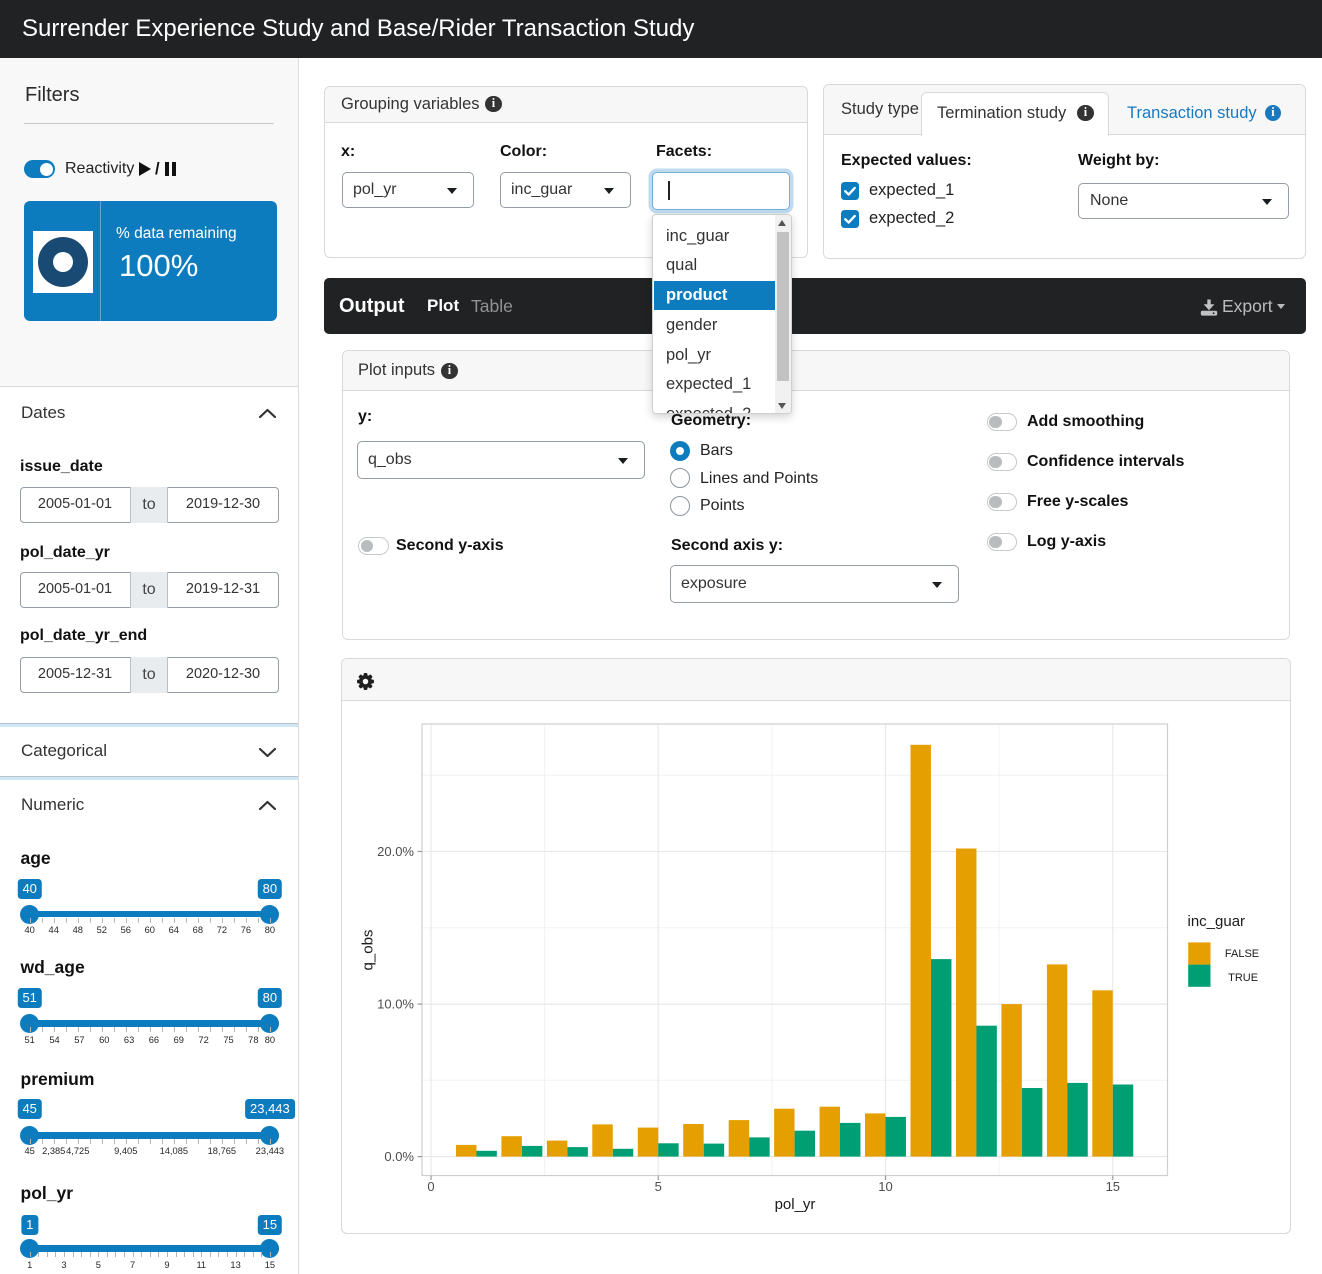  Describe the element at coordinates (1112, 1186) in the screenshot. I see `svg-text: 15` at that location.